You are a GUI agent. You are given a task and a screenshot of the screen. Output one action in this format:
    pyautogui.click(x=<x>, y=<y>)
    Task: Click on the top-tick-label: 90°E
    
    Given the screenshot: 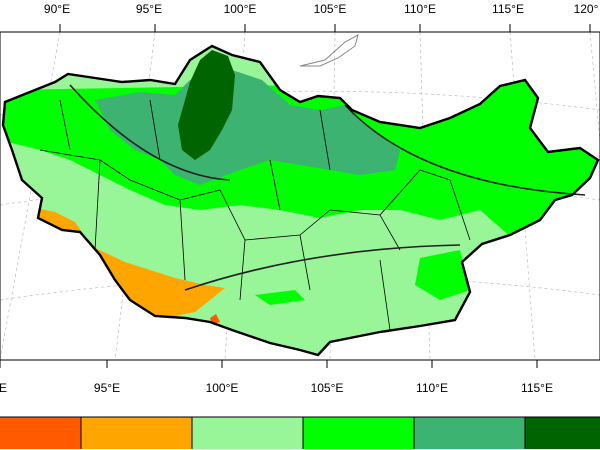 What is the action you would take?
    pyautogui.click(x=57, y=9)
    